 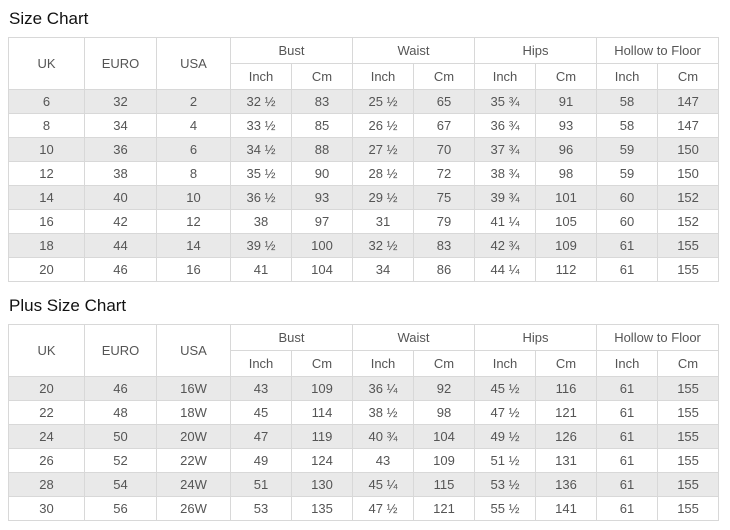 I want to click on cell: 150, so click(x=688, y=149).